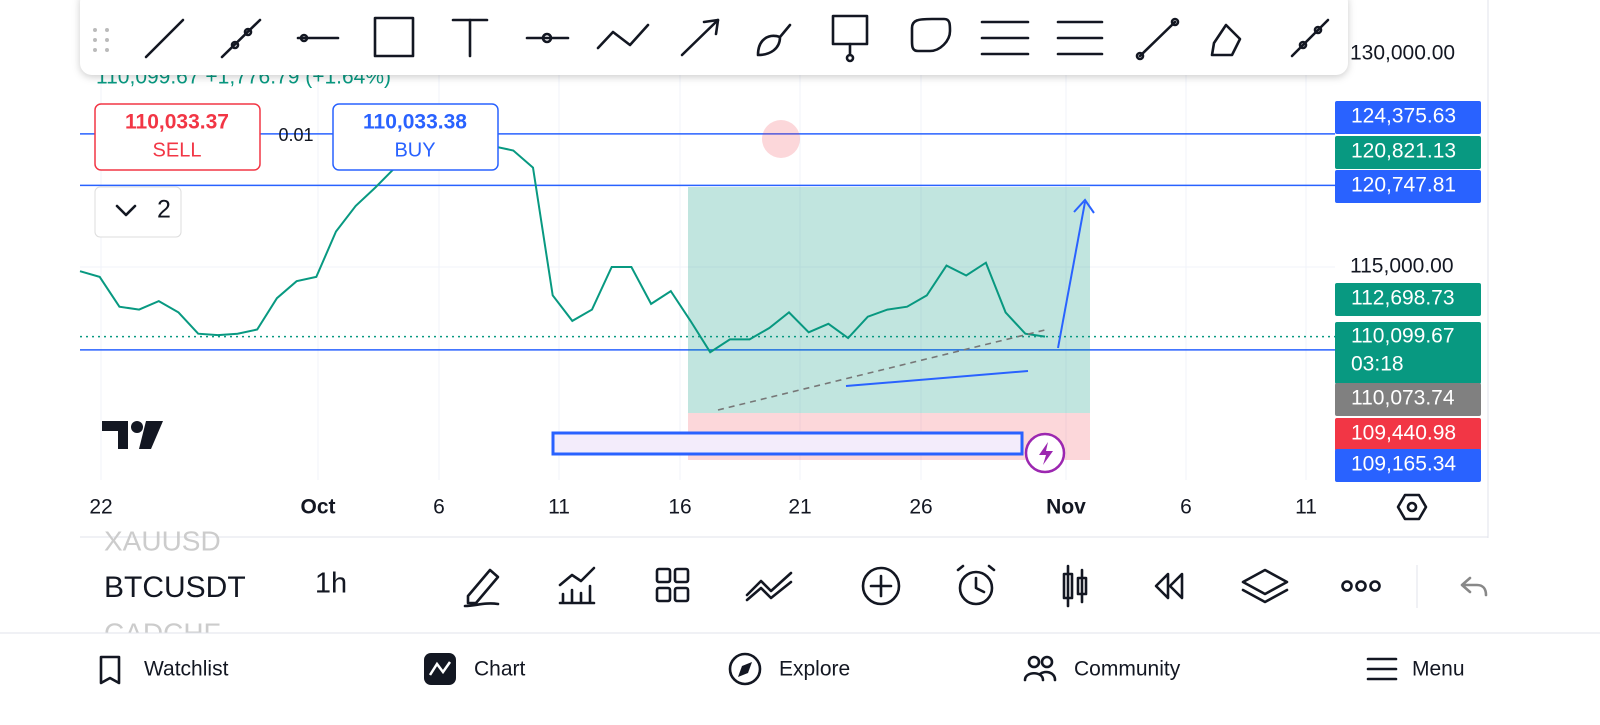  I want to click on nav-explore: Explore, so click(814, 669).